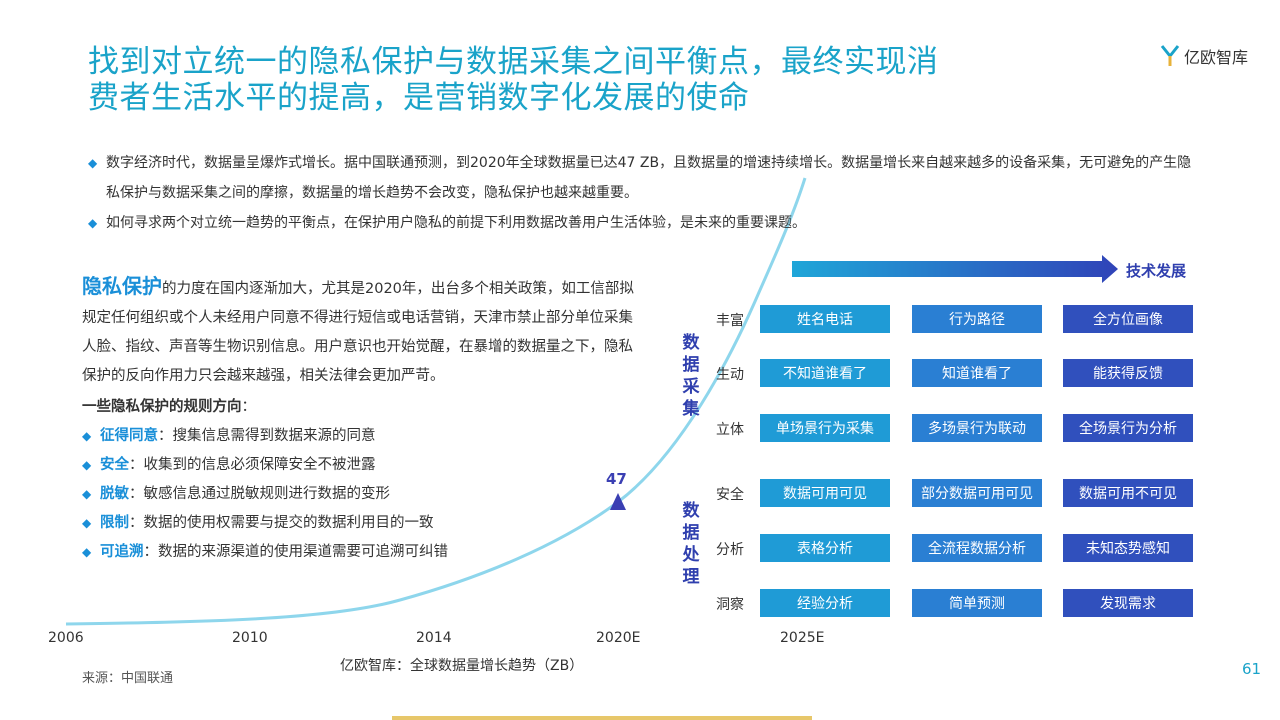  Describe the element at coordinates (825, 319) in the screenshot. I see `tech-cell: 姓名电话` at that location.